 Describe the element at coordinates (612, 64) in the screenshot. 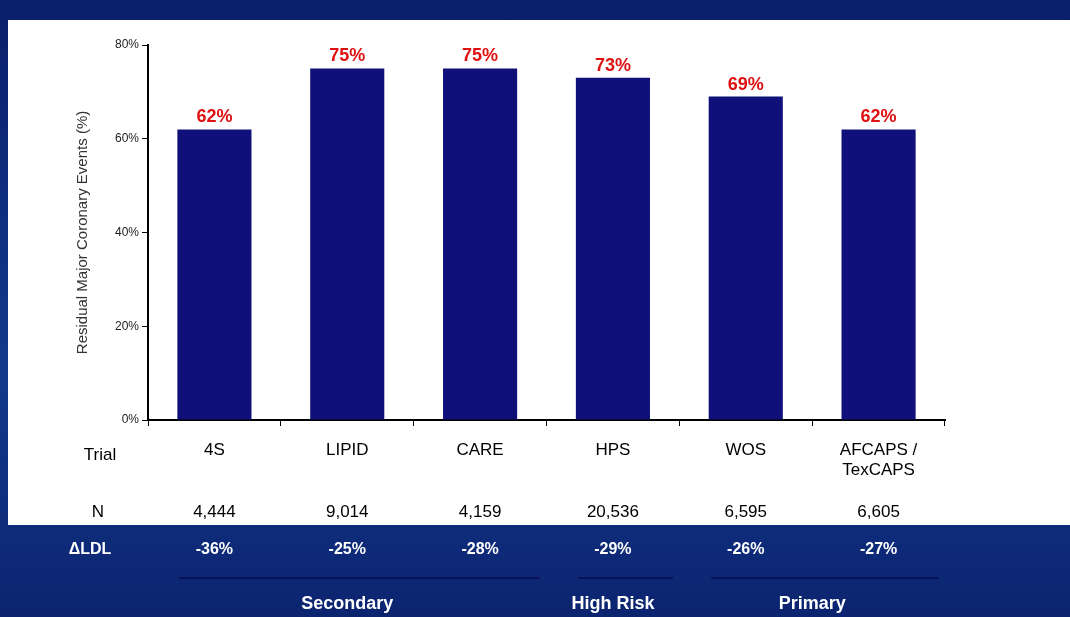

I see `data-label: 73%` at that location.